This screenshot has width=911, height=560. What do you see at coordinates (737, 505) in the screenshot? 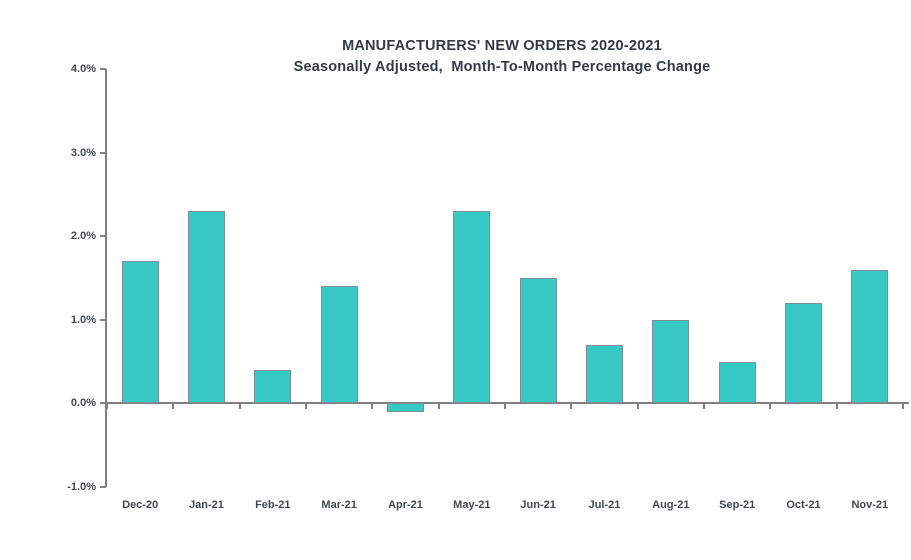
I see `x-axis-label: Sep-21` at bounding box center [737, 505].